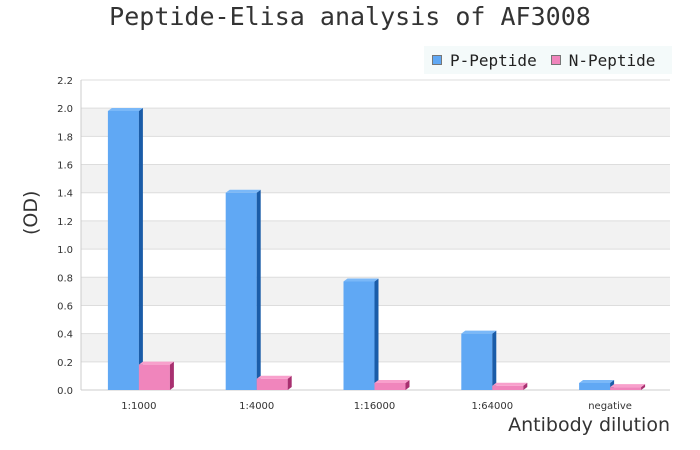 The height and width of the screenshot is (450, 700). What do you see at coordinates (493, 406) in the screenshot?
I see `x-tick-label: 1:64000` at bounding box center [493, 406].